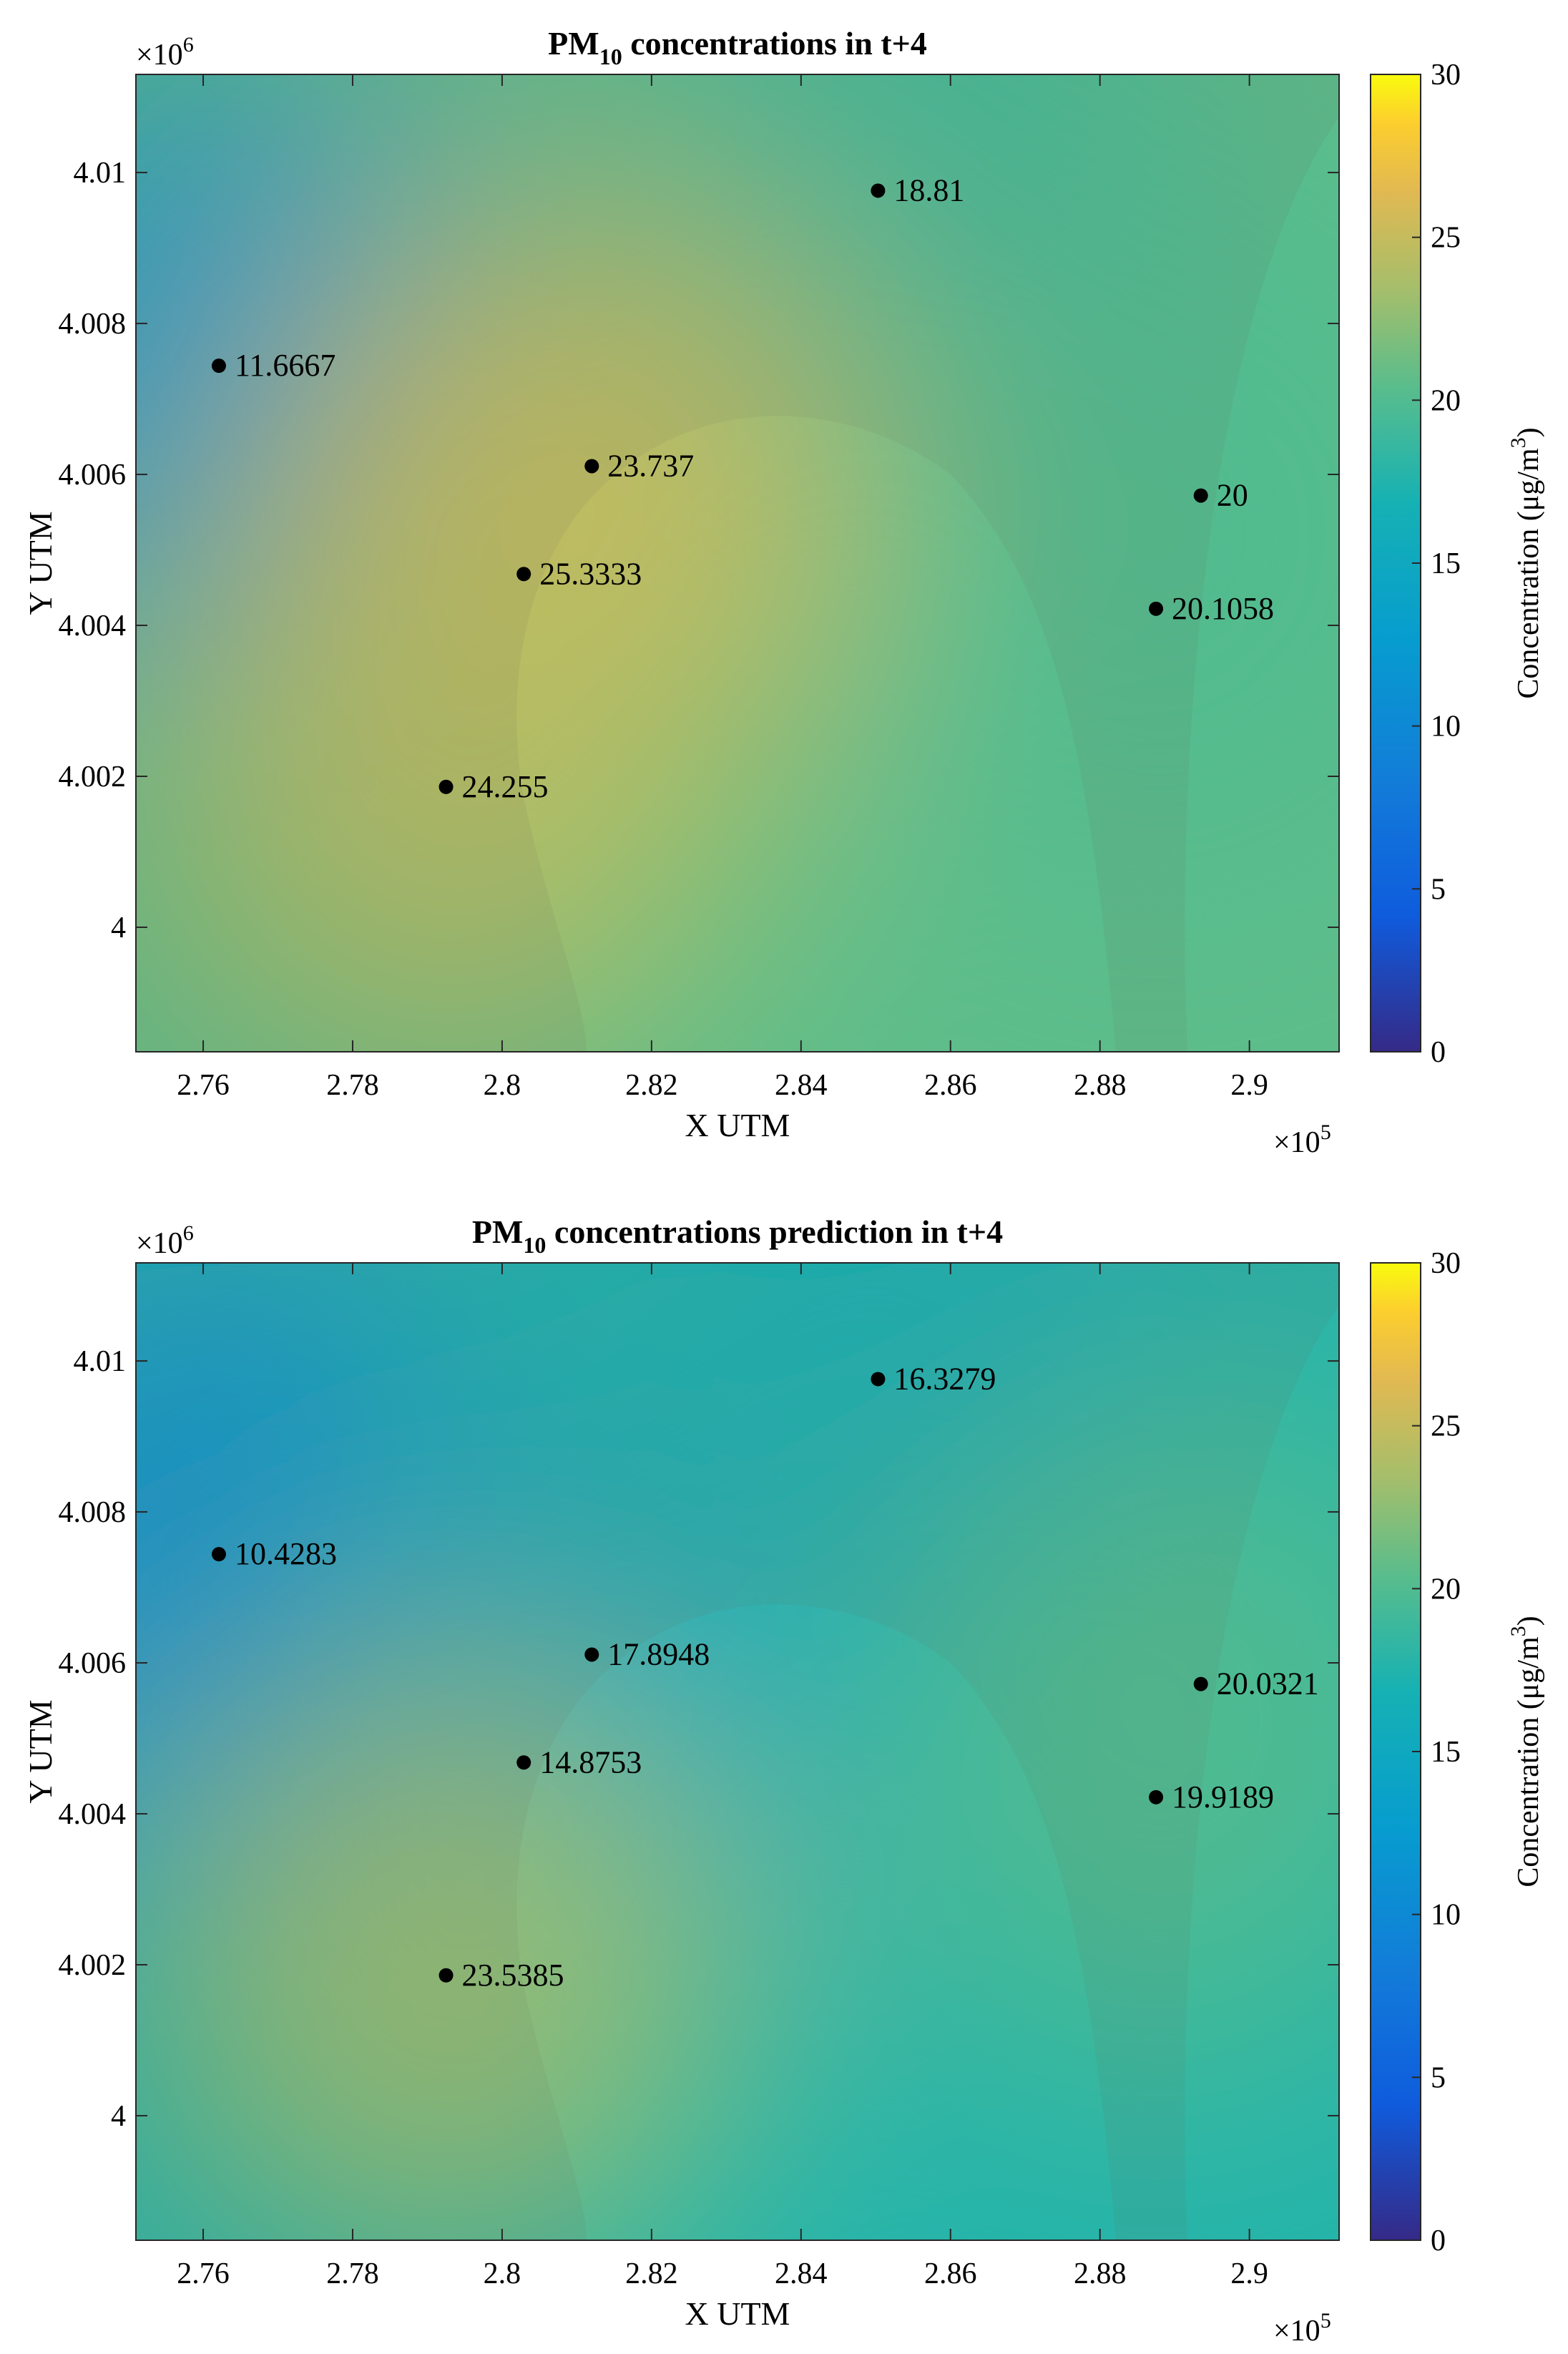  Describe the element at coordinates (590, 1761) in the screenshot. I see `station-value-label: 14.8753` at that location.